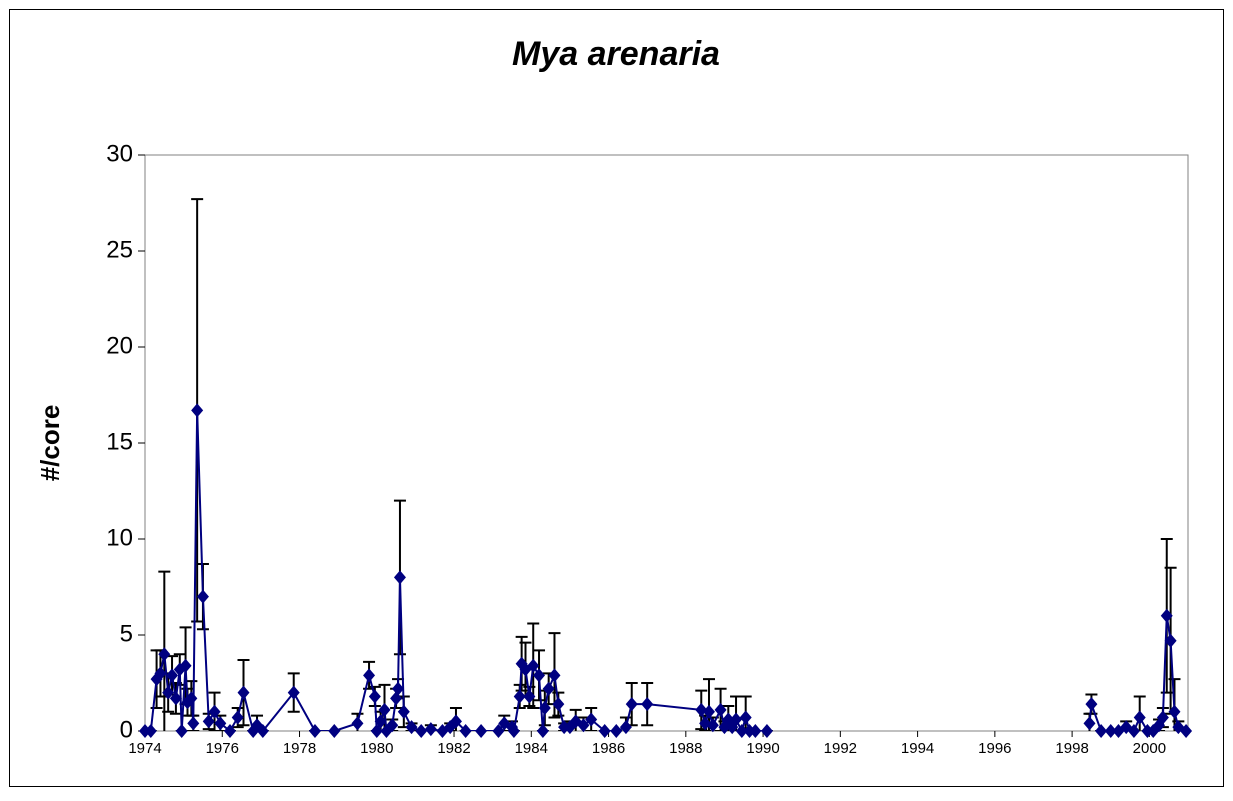  I want to click on y-axis-label: #/core, so click(50, 443).